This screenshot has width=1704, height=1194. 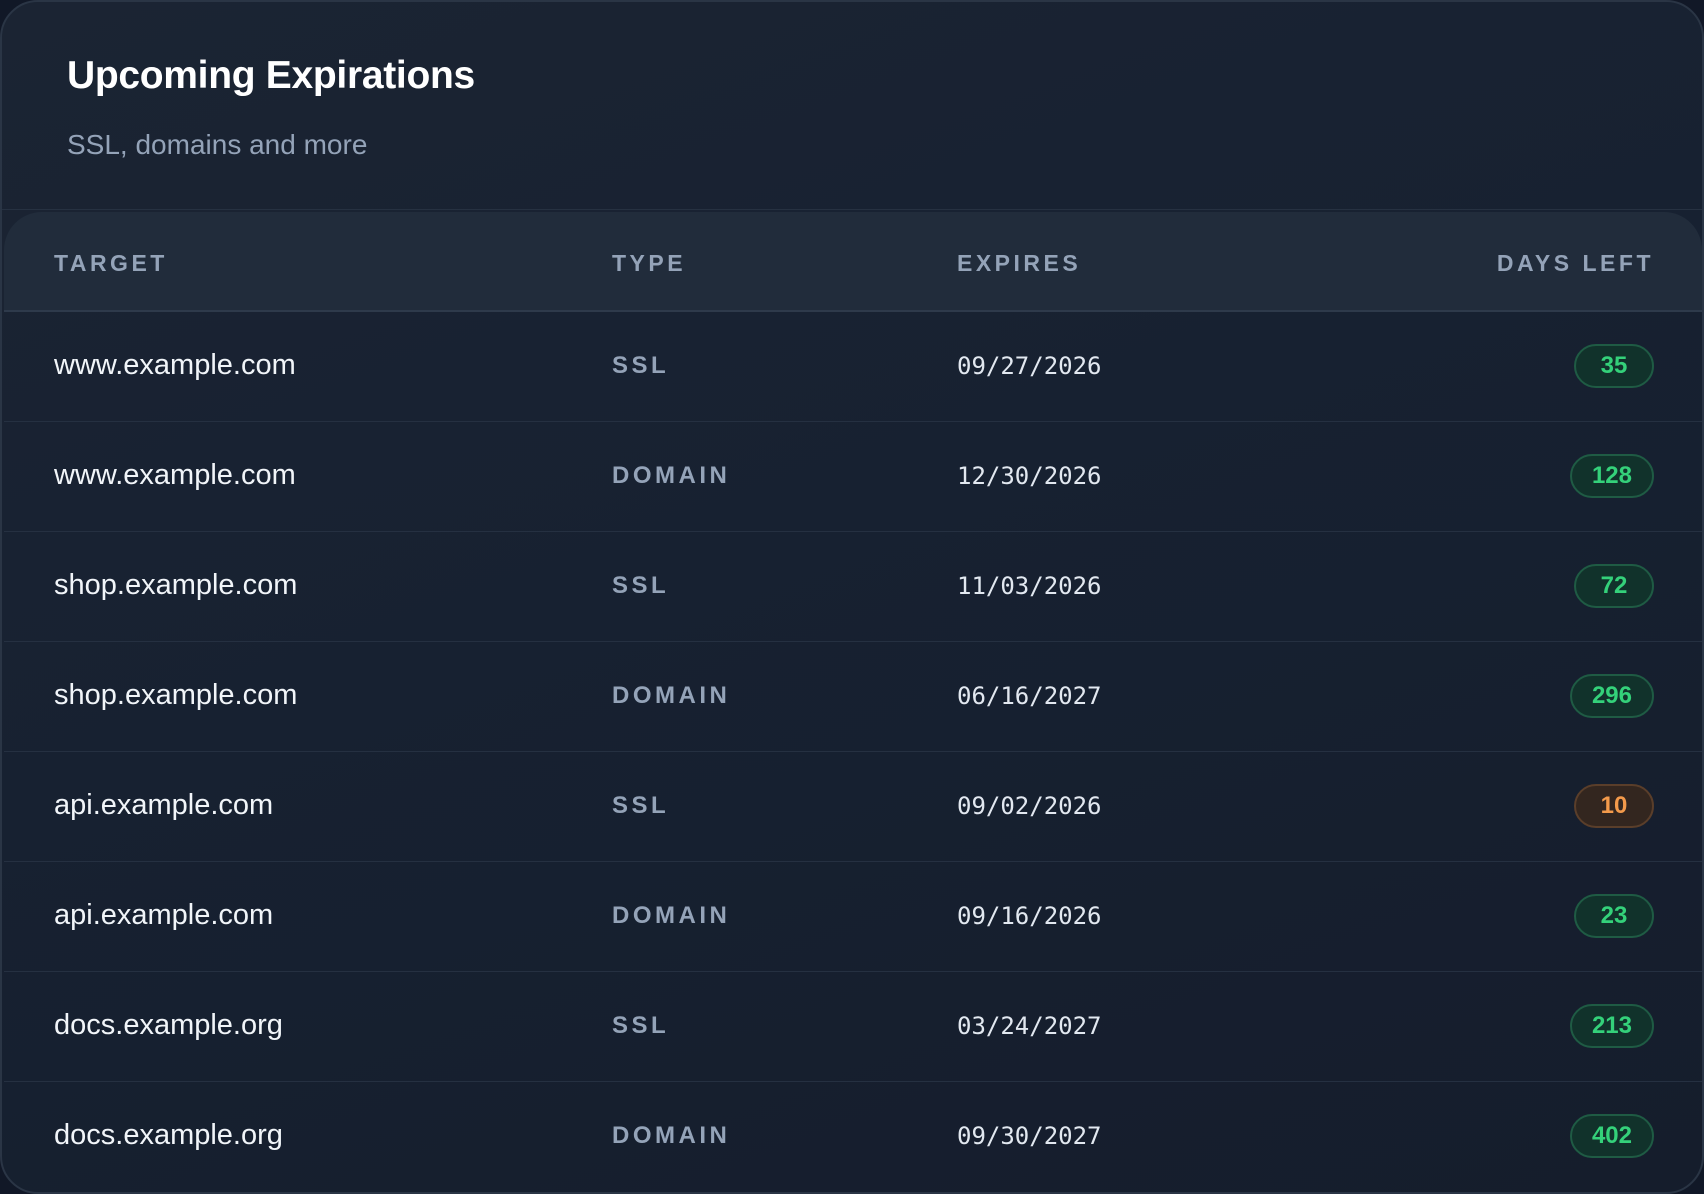 What do you see at coordinates (1029, 586) in the screenshot?
I see `expires-cell: 11/03/2026` at bounding box center [1029, 586].